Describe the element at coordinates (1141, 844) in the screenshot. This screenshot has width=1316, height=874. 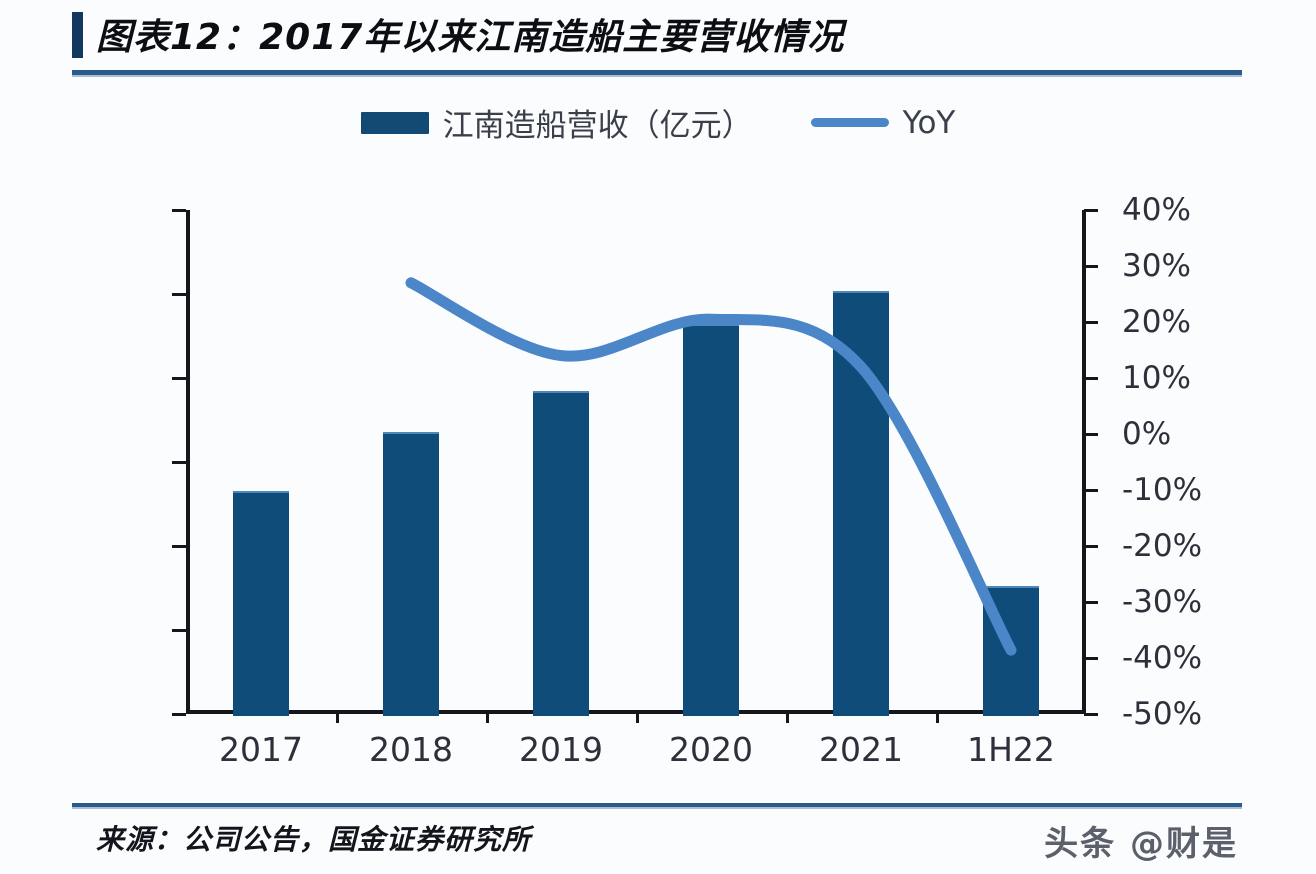
I see `watermark: 头条 @财是` at that location.